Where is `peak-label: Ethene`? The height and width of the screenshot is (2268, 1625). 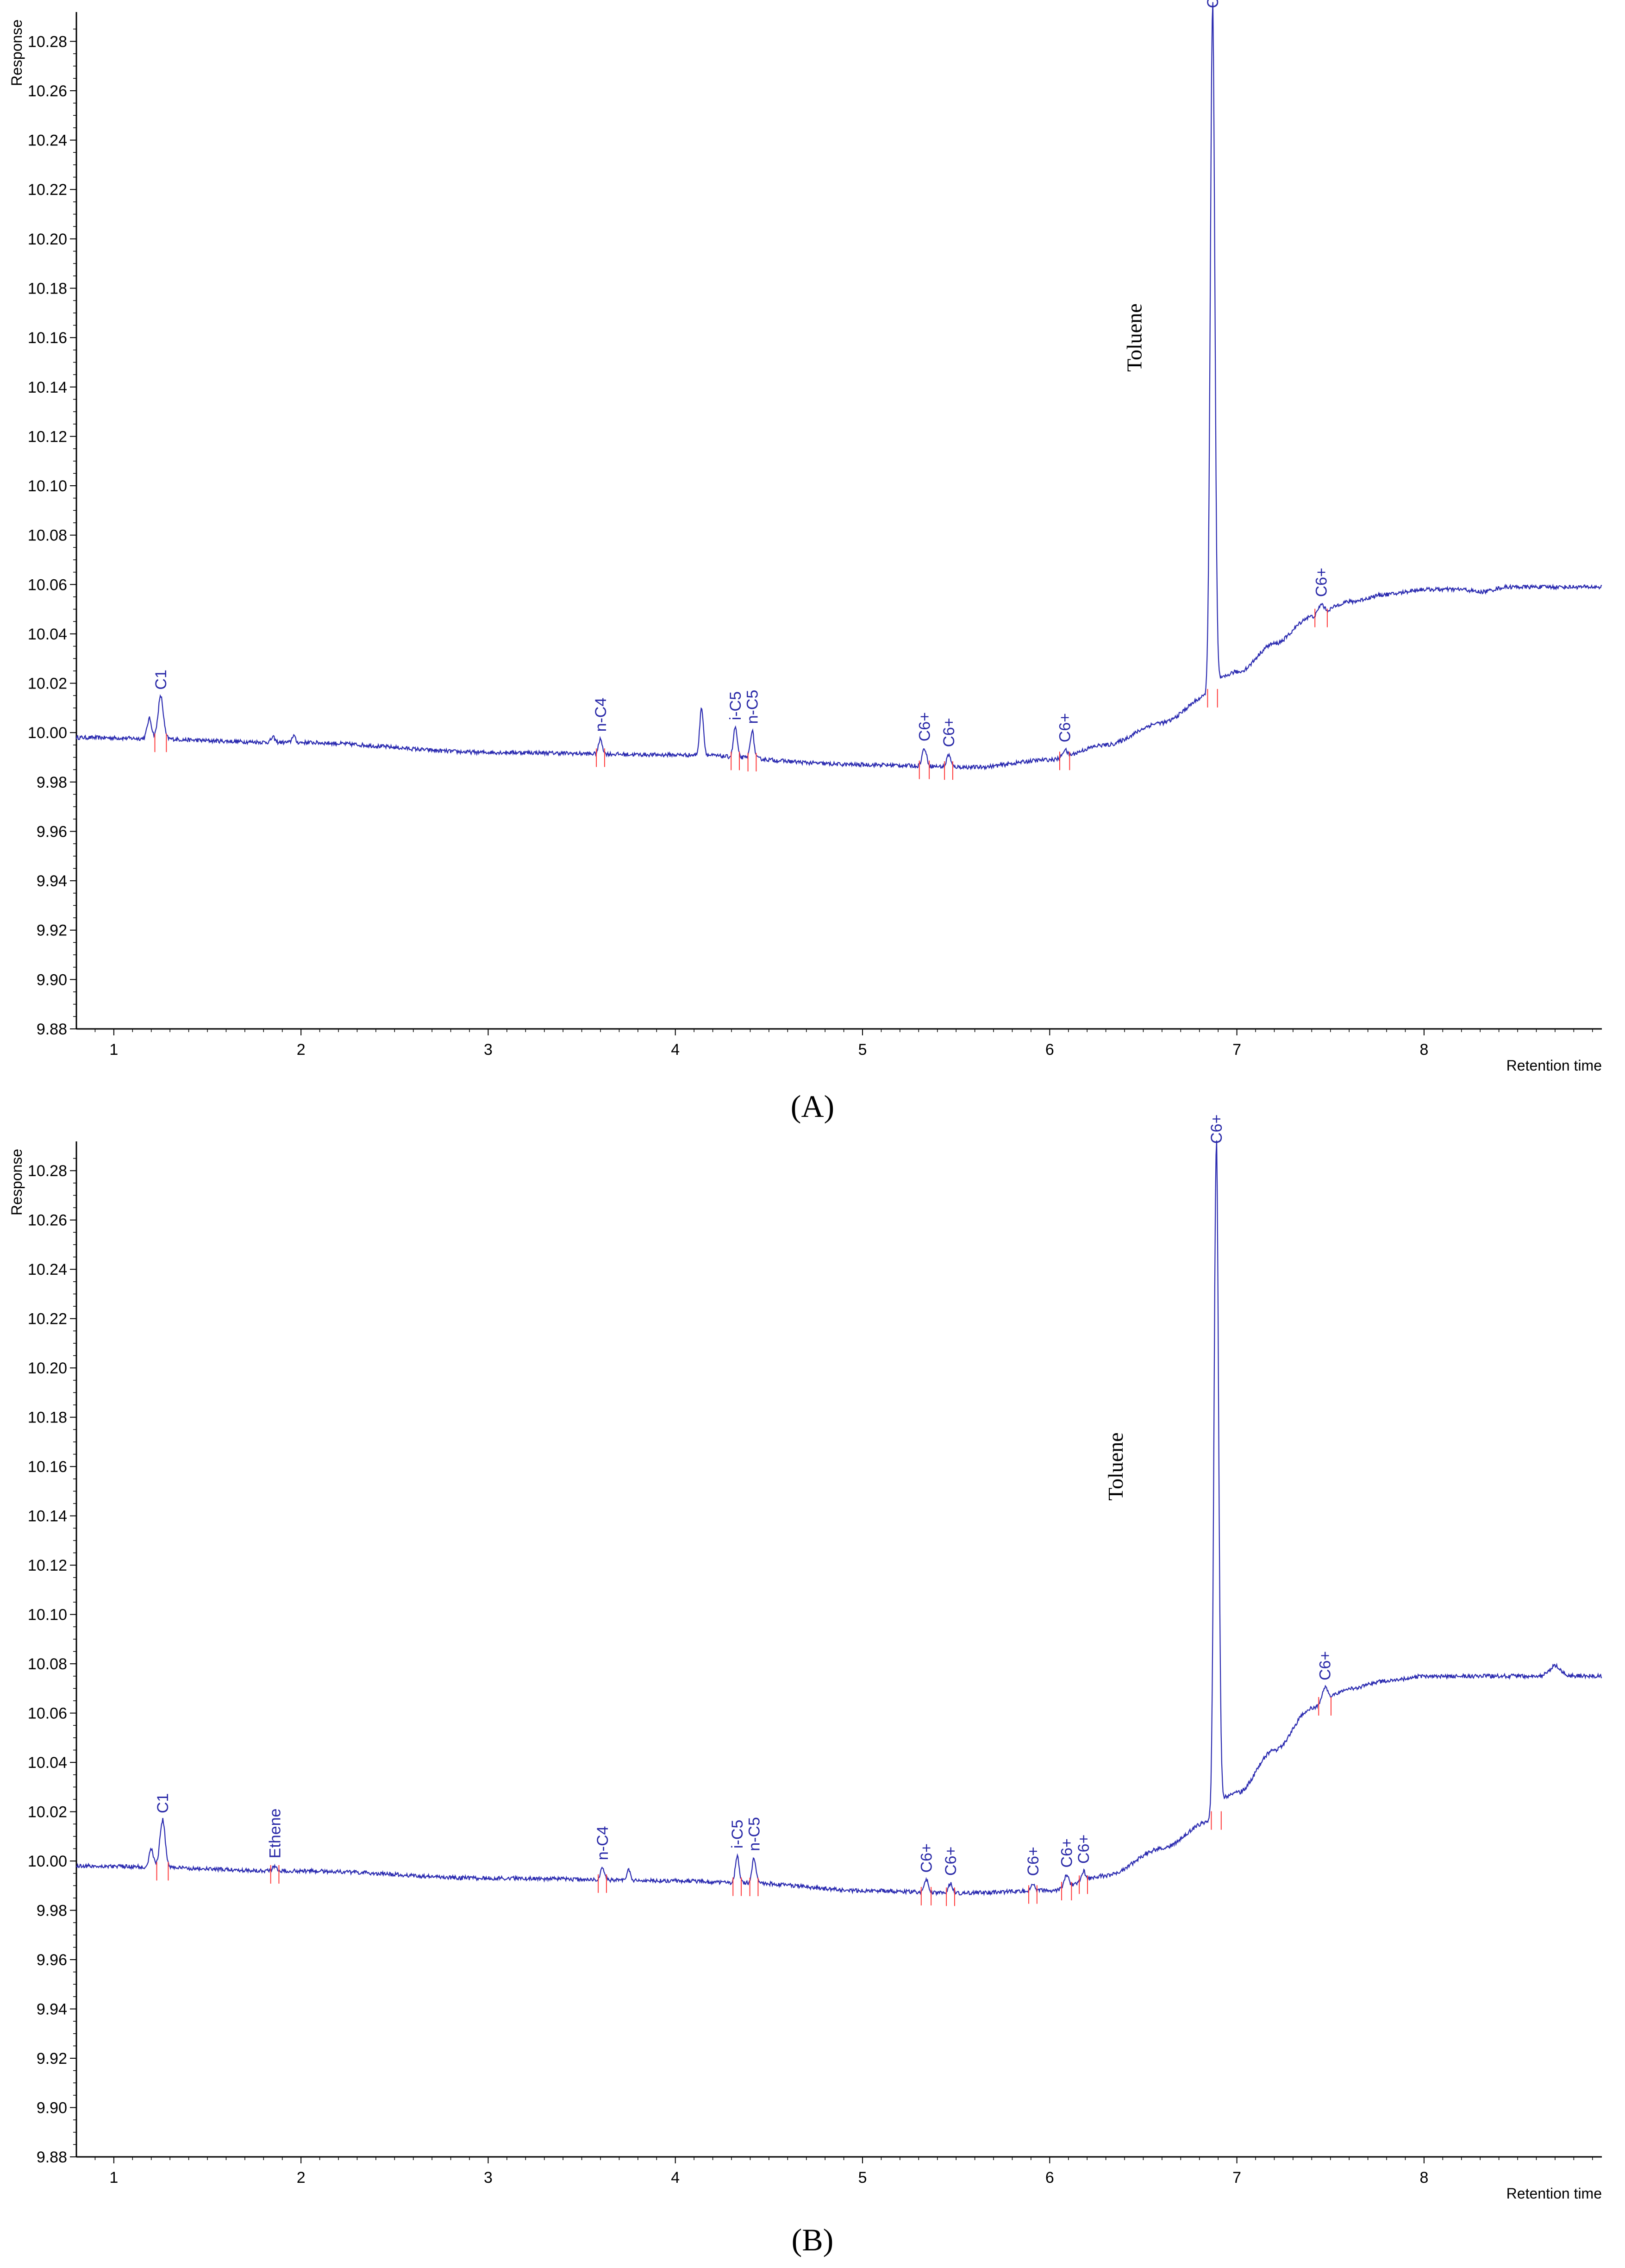 peak-label: Ethene is located at coordinates (275, 1834).